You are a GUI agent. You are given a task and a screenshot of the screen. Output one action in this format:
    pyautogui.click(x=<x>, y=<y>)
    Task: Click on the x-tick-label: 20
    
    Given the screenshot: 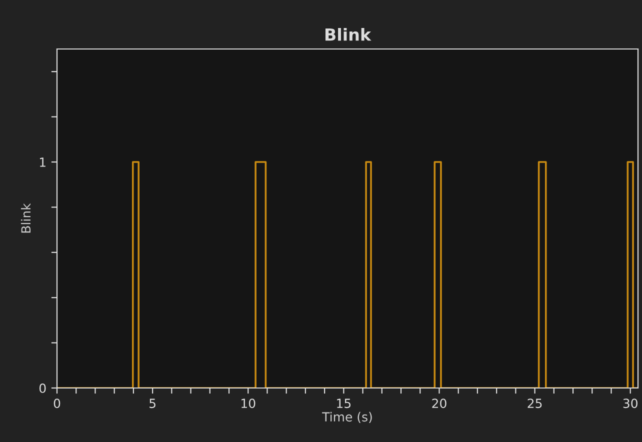 What is the action you would take?
    pyautogui.click(x=439, y=403)
    